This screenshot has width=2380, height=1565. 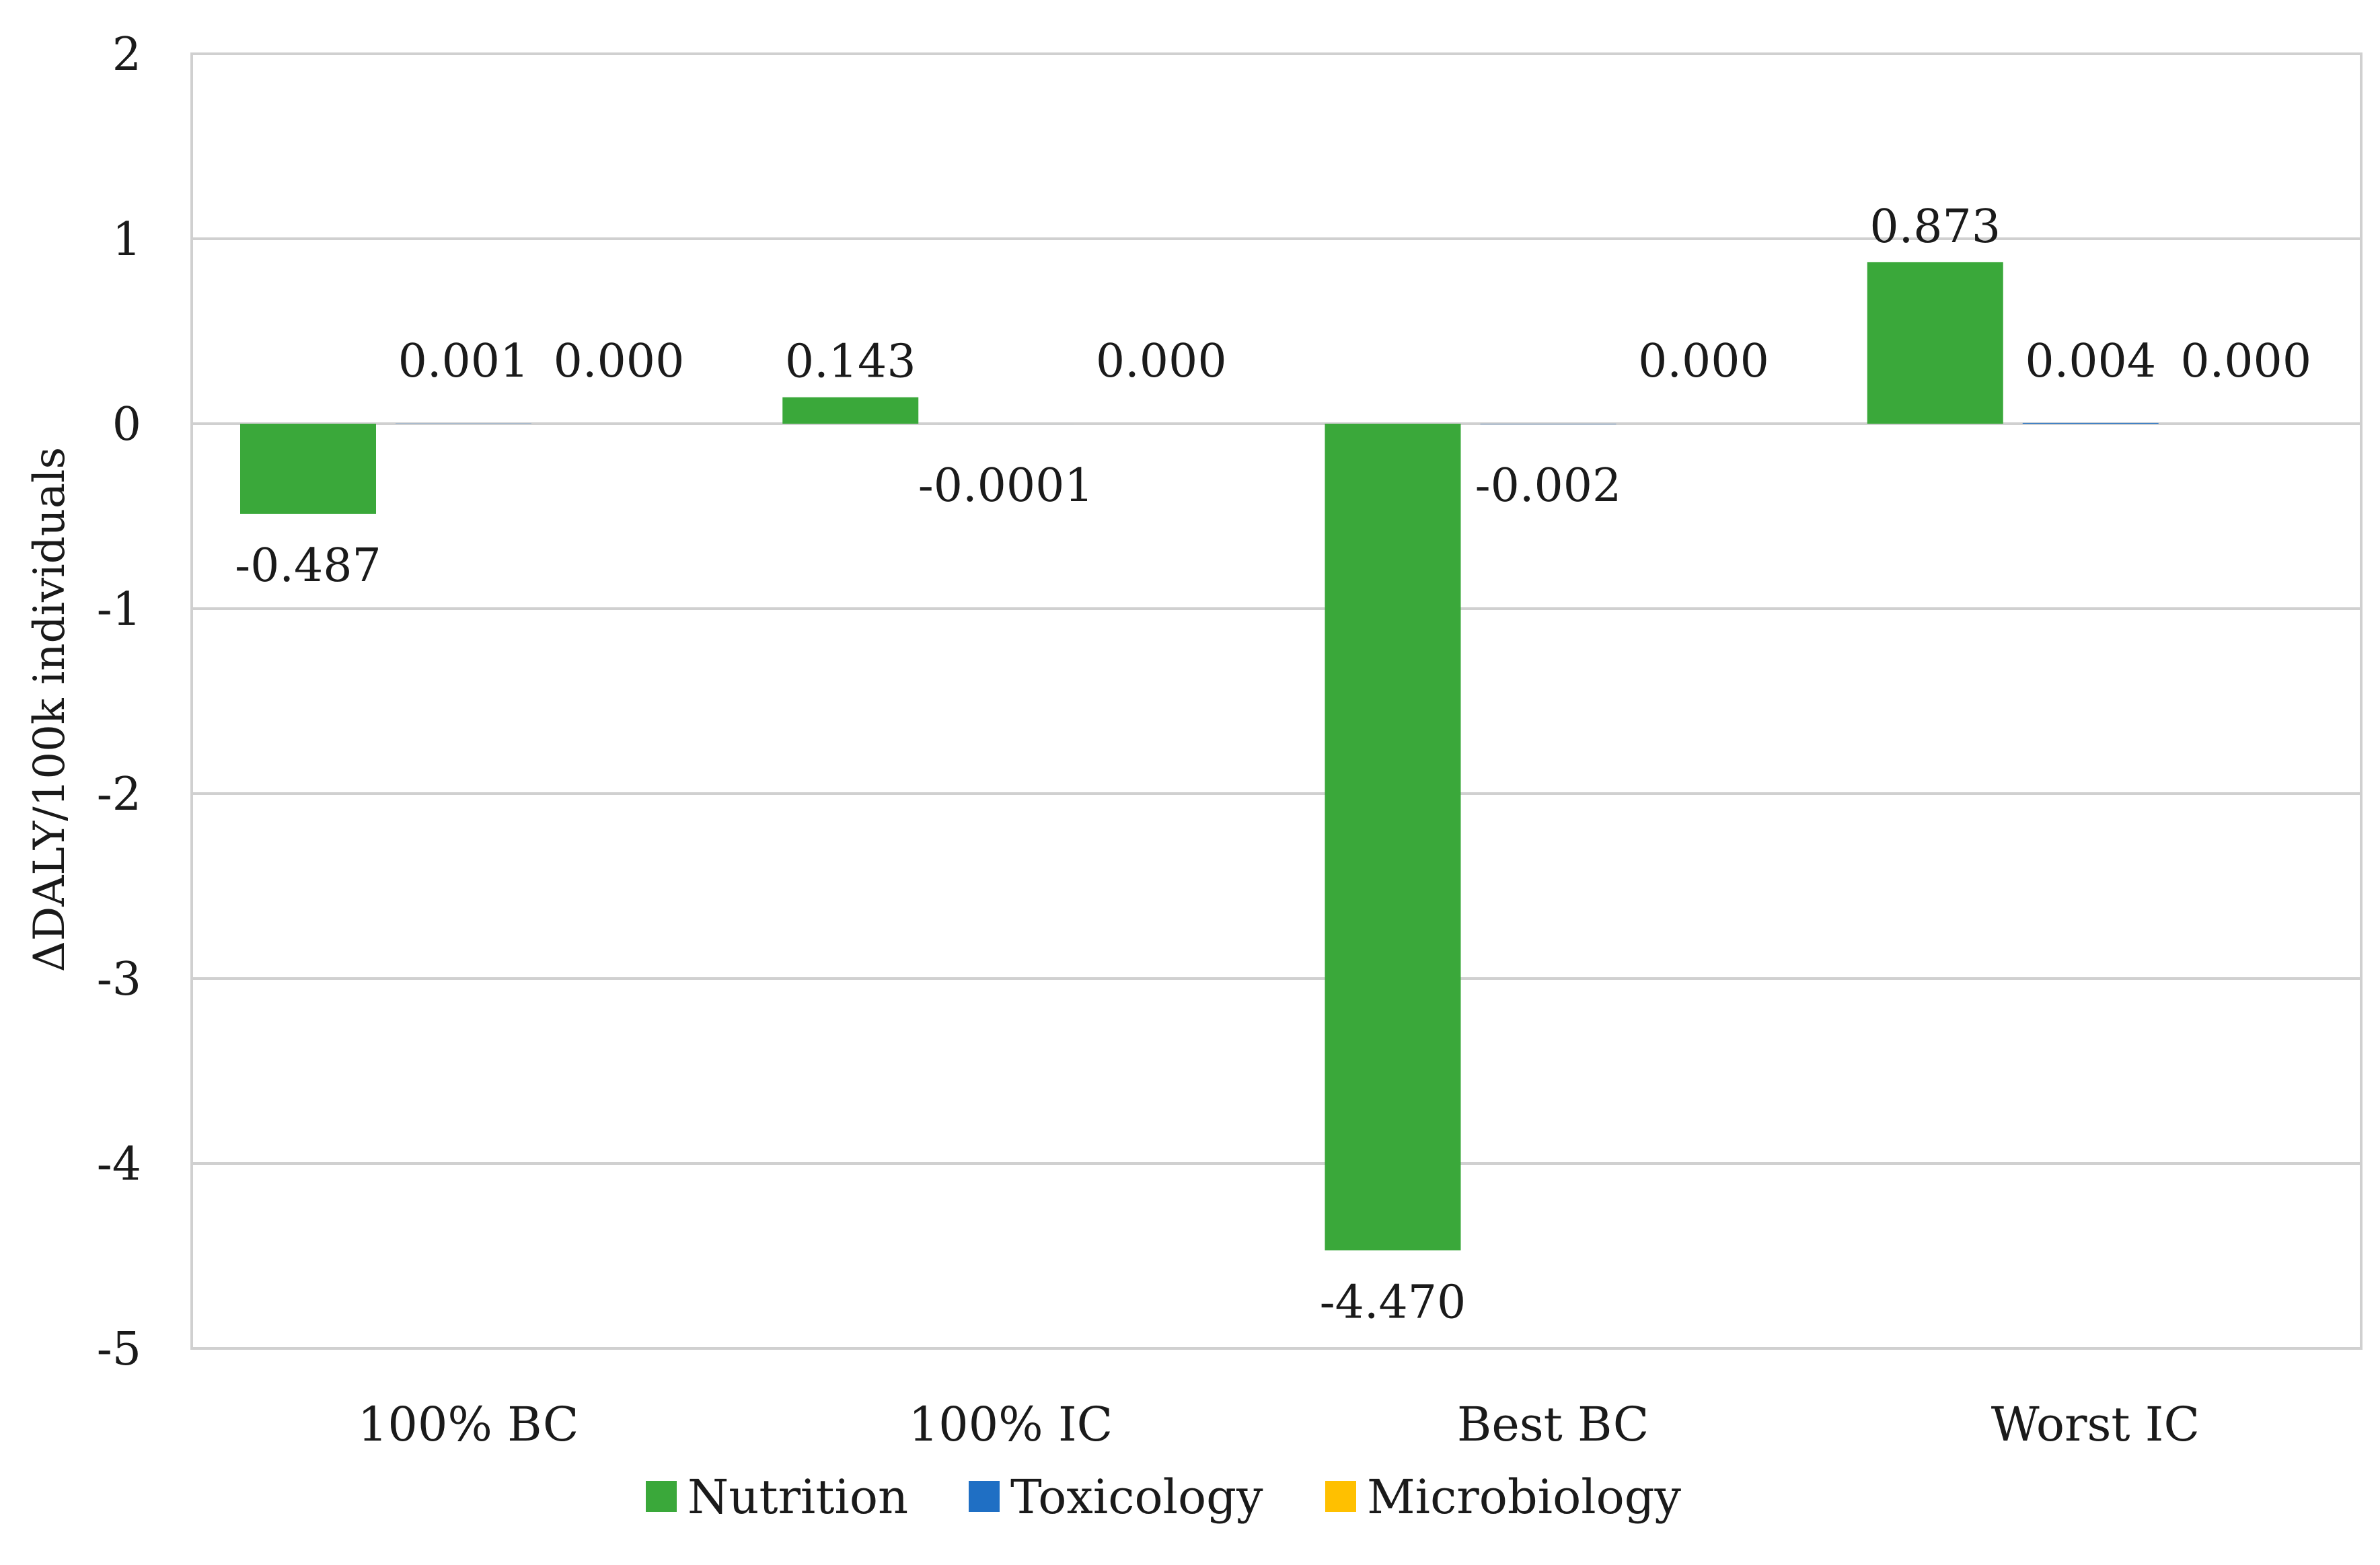 I want to click on data-label: -4.470, so click(x=1393, y=1303).